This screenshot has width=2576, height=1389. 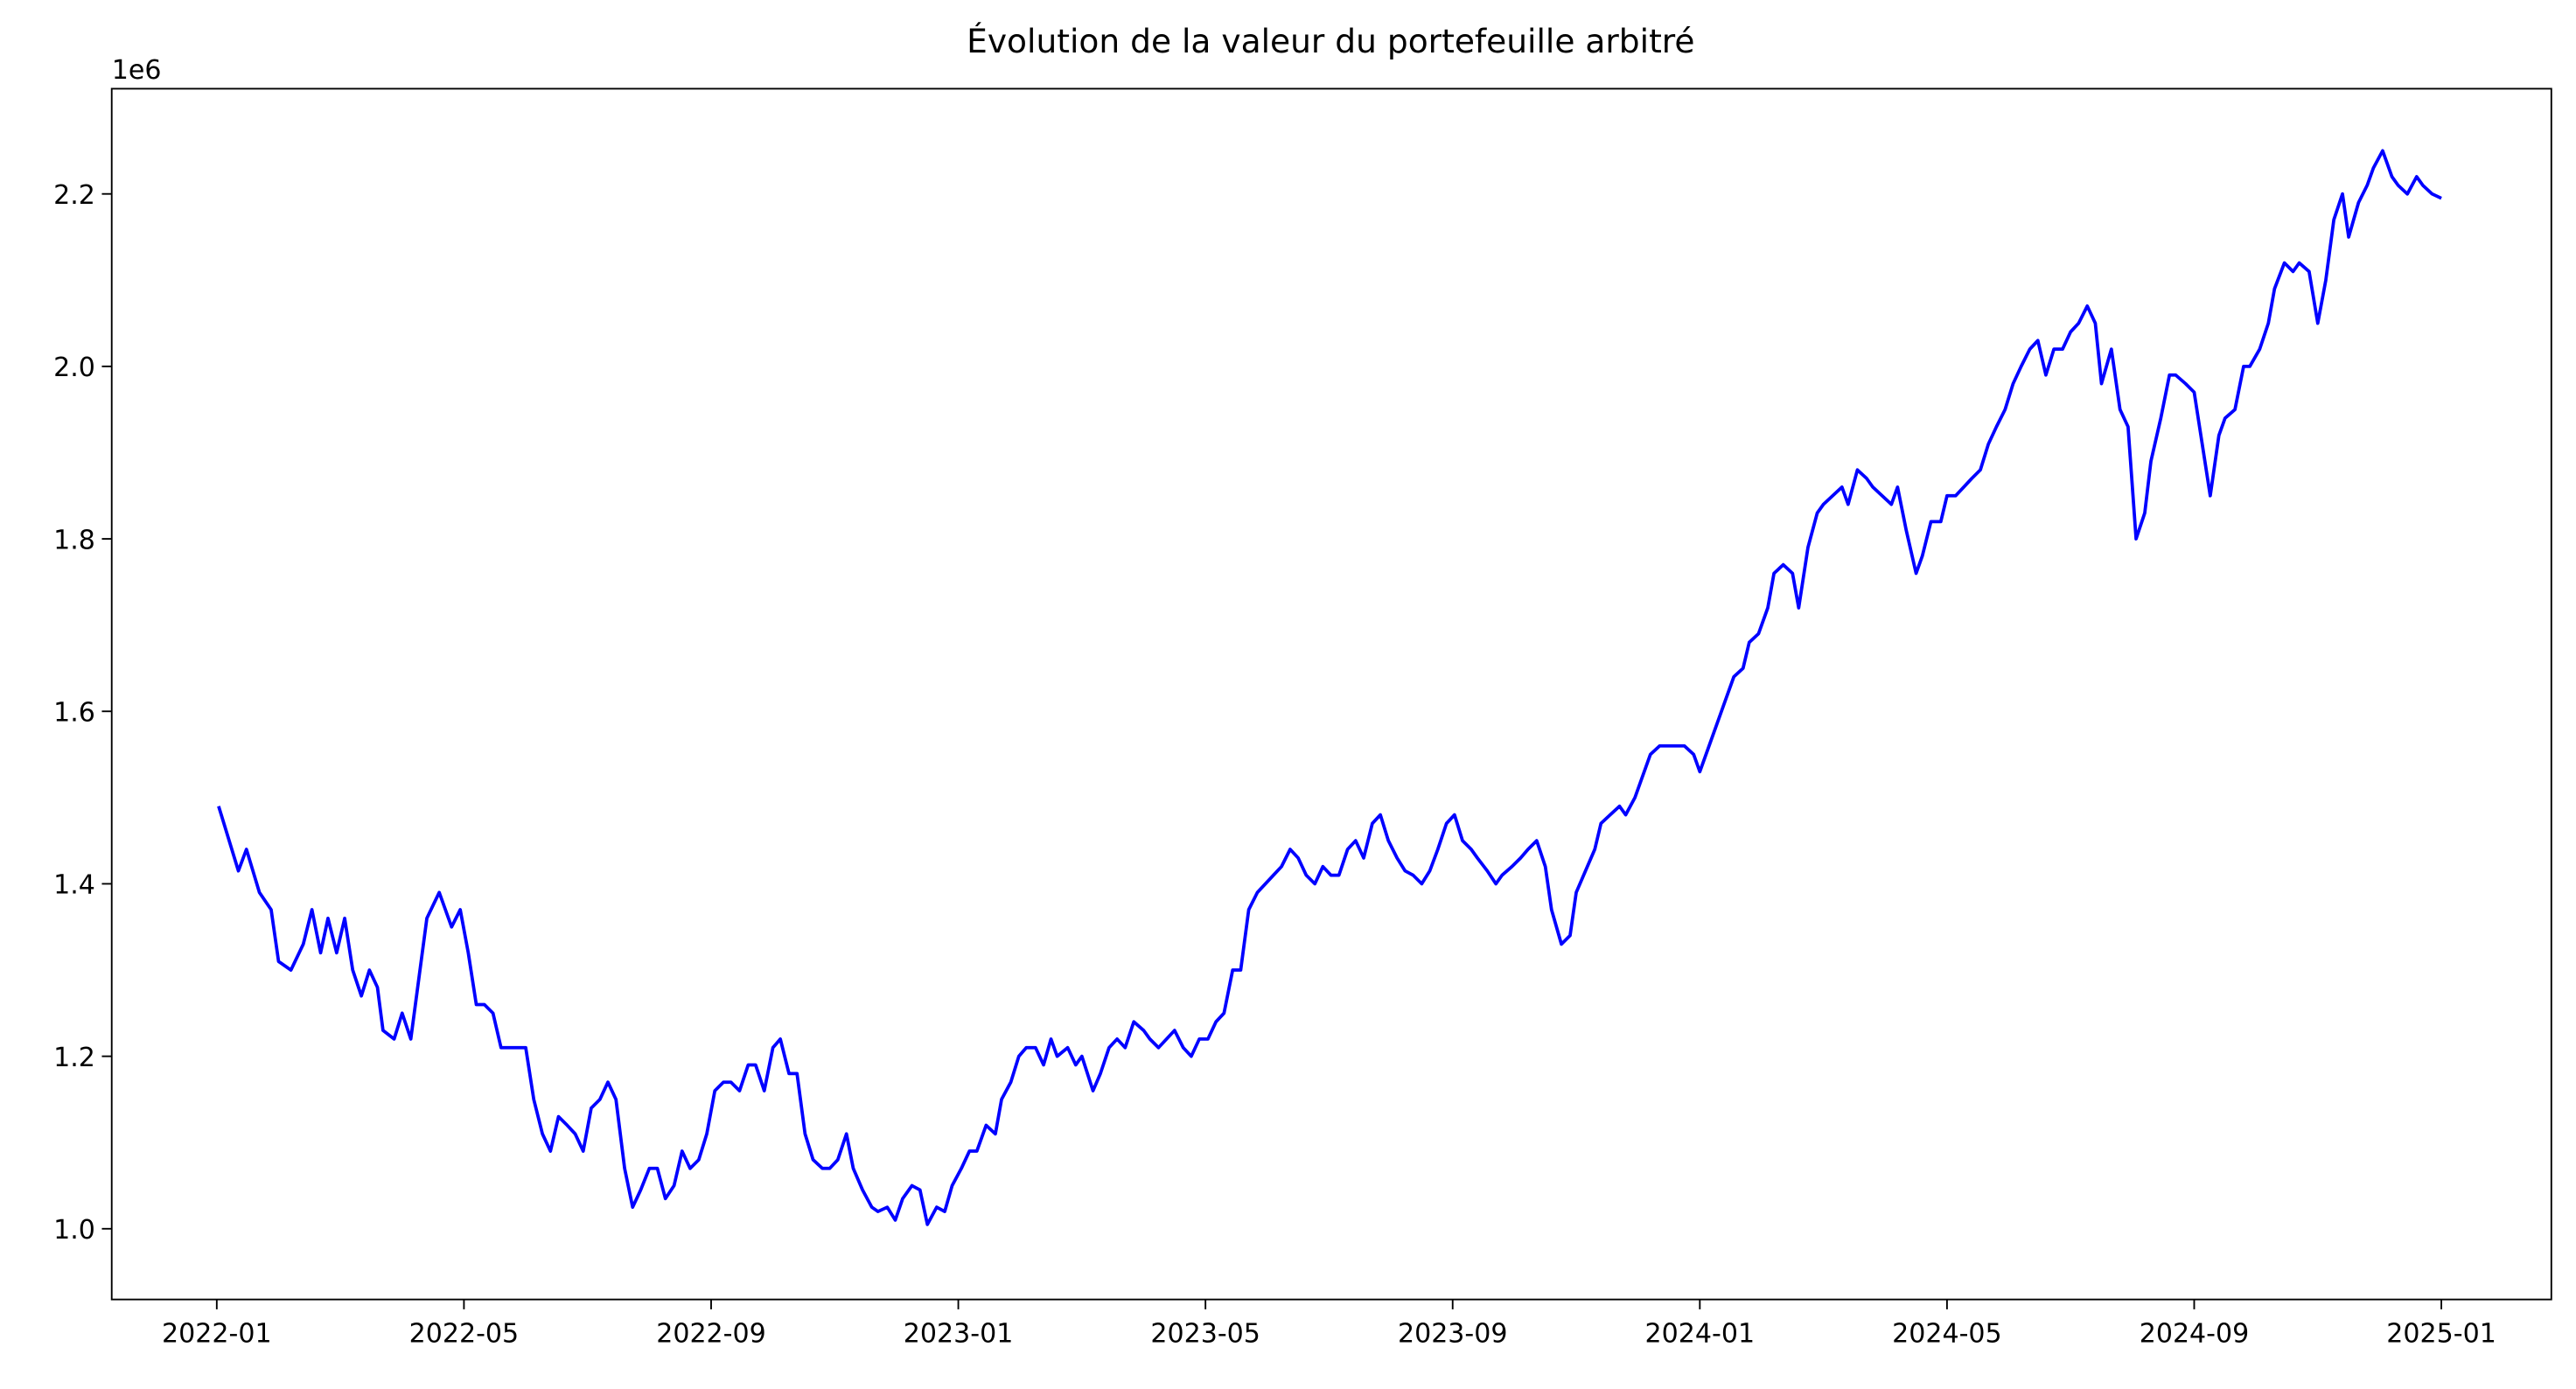 I want to click on y-tick-label: 2.2, so click(x=74, y=195).